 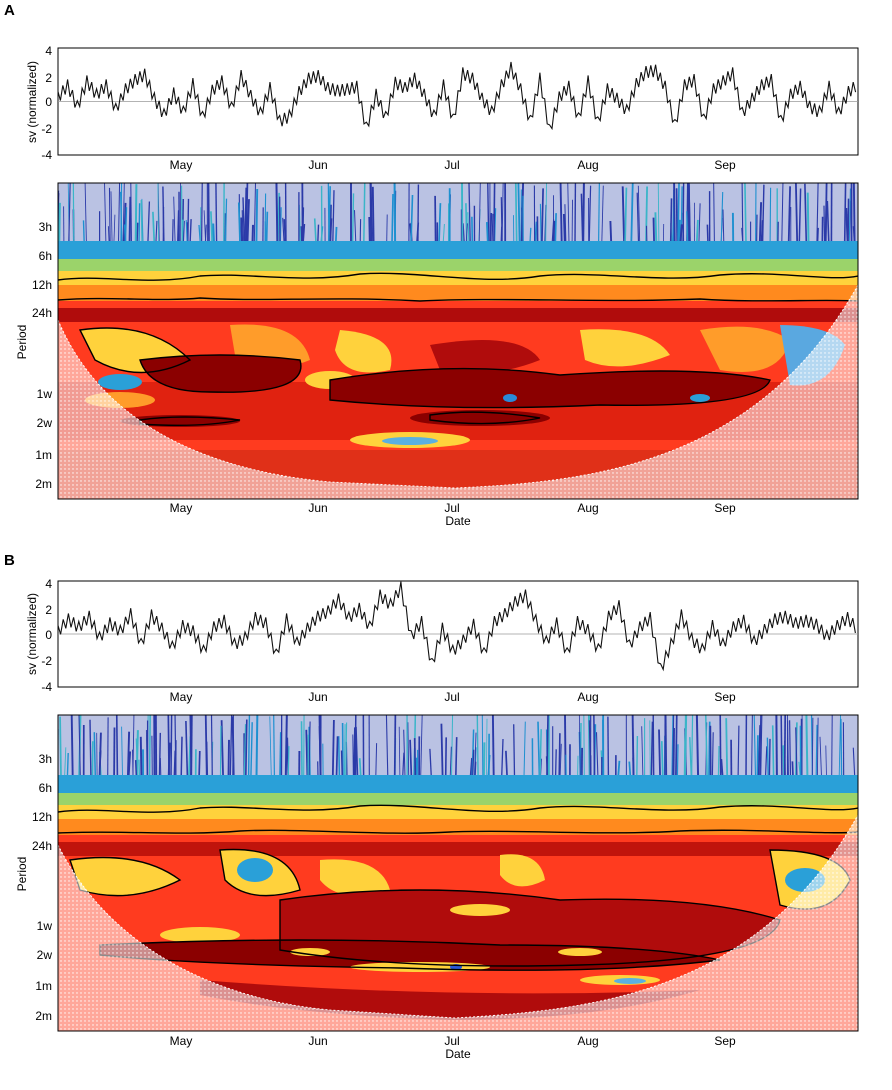 What do you see at coordinates (458, 1054) in the screenshot?
I see `x-axis-label: Date` at bounding box center [458, 1054].